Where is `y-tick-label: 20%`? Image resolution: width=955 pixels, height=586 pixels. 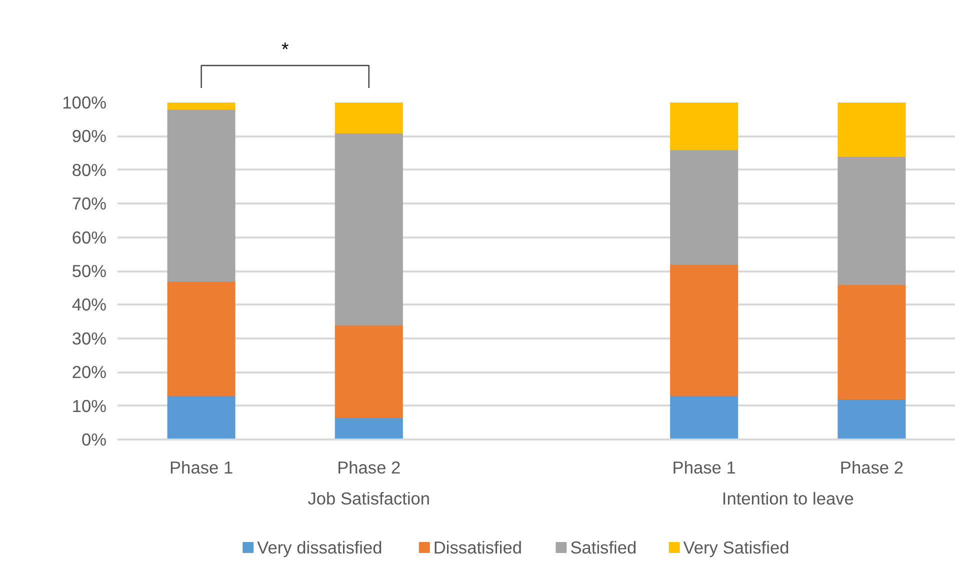
y-tick-label: 20% is located at coordinates (89, 372).